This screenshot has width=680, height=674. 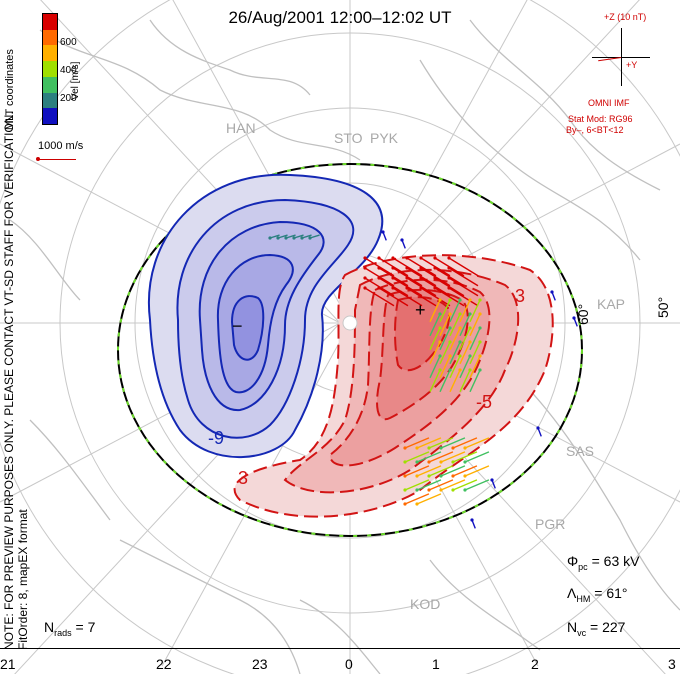 What do you see at coordinates (68, 42) in the screenshot?
I see `colorbar-tick-600: 600` at bounding box center [68, 42].